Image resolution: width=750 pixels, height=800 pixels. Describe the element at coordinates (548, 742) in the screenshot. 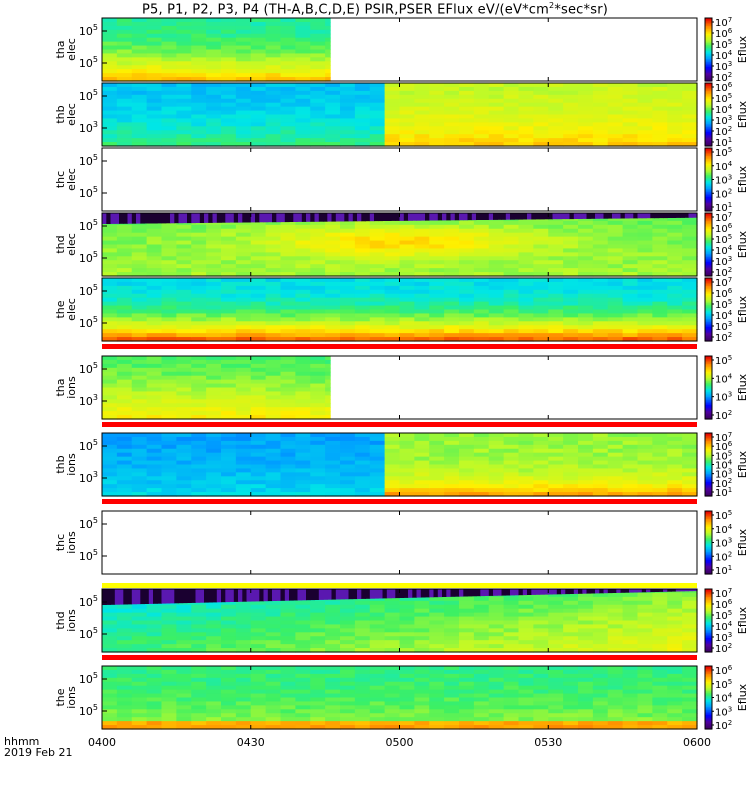

I see `x-tick-label: 0530` at that location.